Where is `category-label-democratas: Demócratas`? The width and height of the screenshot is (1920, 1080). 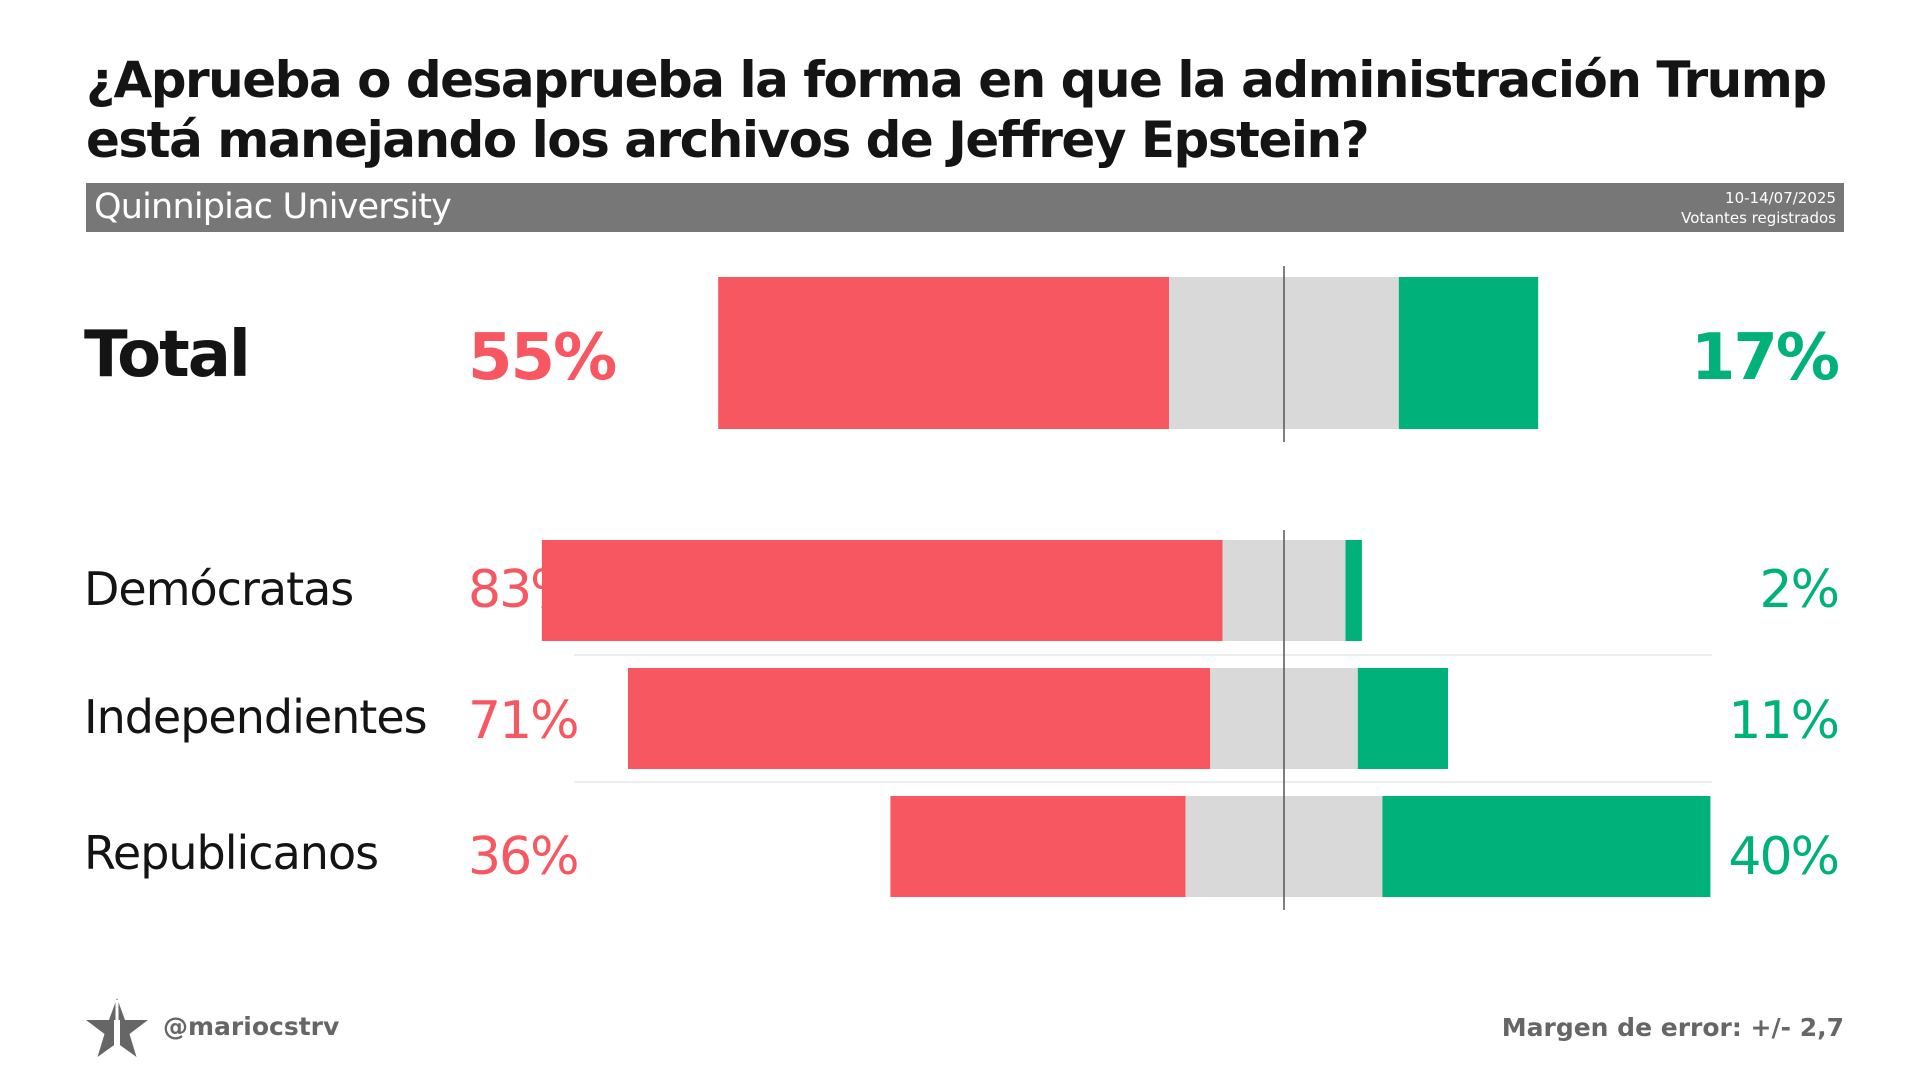 category-label-democratas: Demócratas is located at coordinates (218, 589).